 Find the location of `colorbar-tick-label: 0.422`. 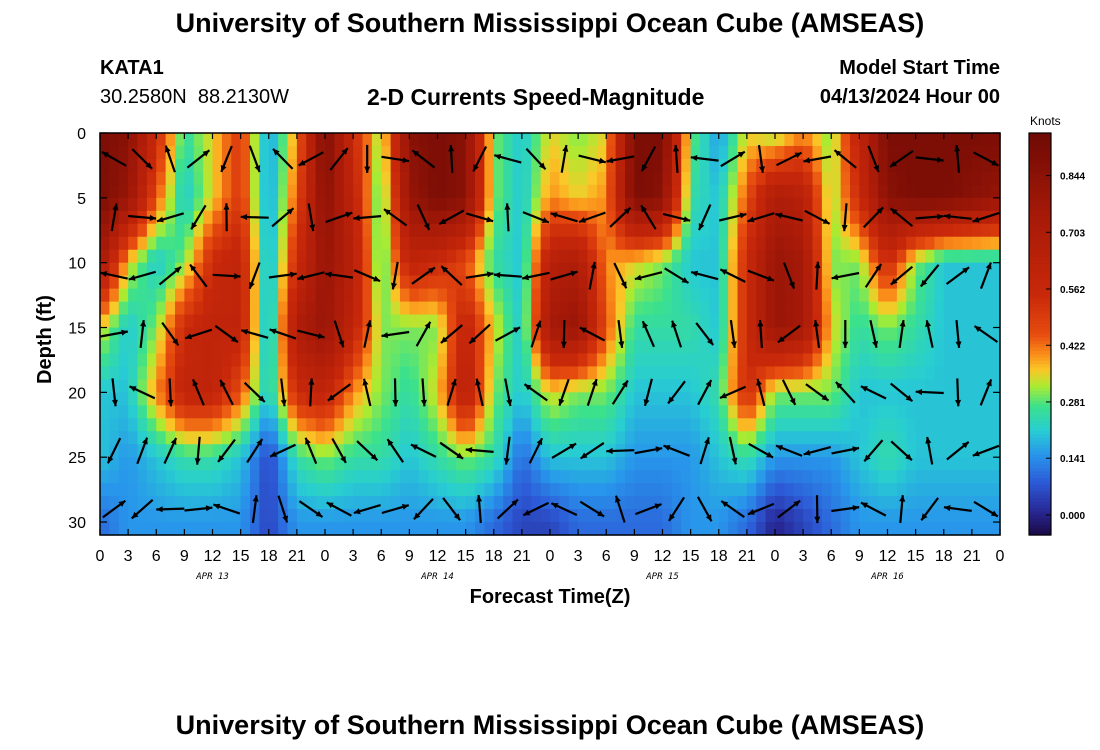

colorbar-tick-label: 0.422 is located at coordinates (1072, 346).